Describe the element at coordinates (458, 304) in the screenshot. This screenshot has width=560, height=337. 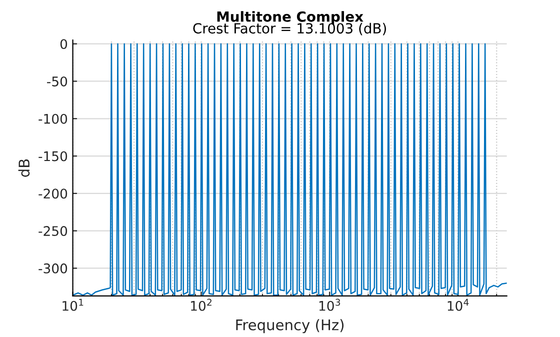
I see `x-tick-label: 10$^{4}$` at that location.